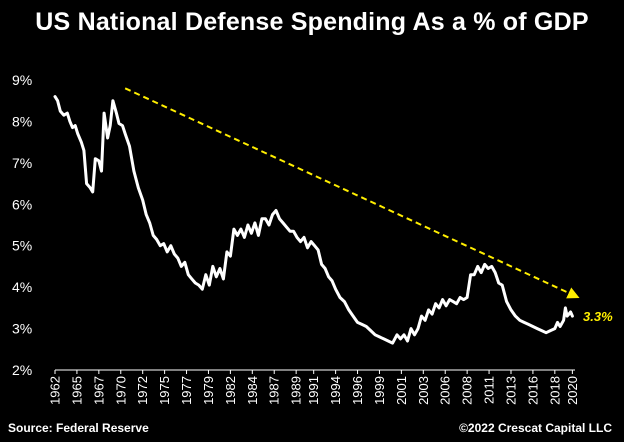  What do you see at coordinates (510, 390) in the screenshot?
I see `x-tick-label: 2013` at bounding box center [510, 390].